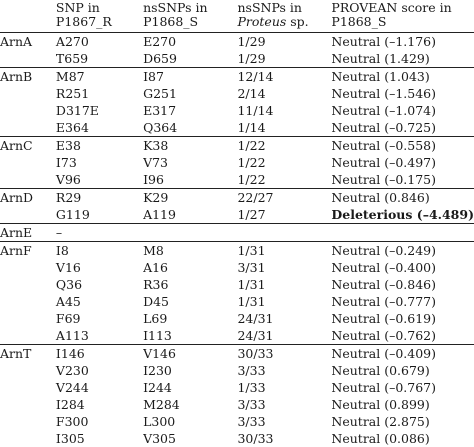 This screenshot has width=474, height=447. What do you see at coordinates (402, 336) in the screenshot?
I see `provean-cell: Neutral (–0.762)` at bounding box center [402, 336].